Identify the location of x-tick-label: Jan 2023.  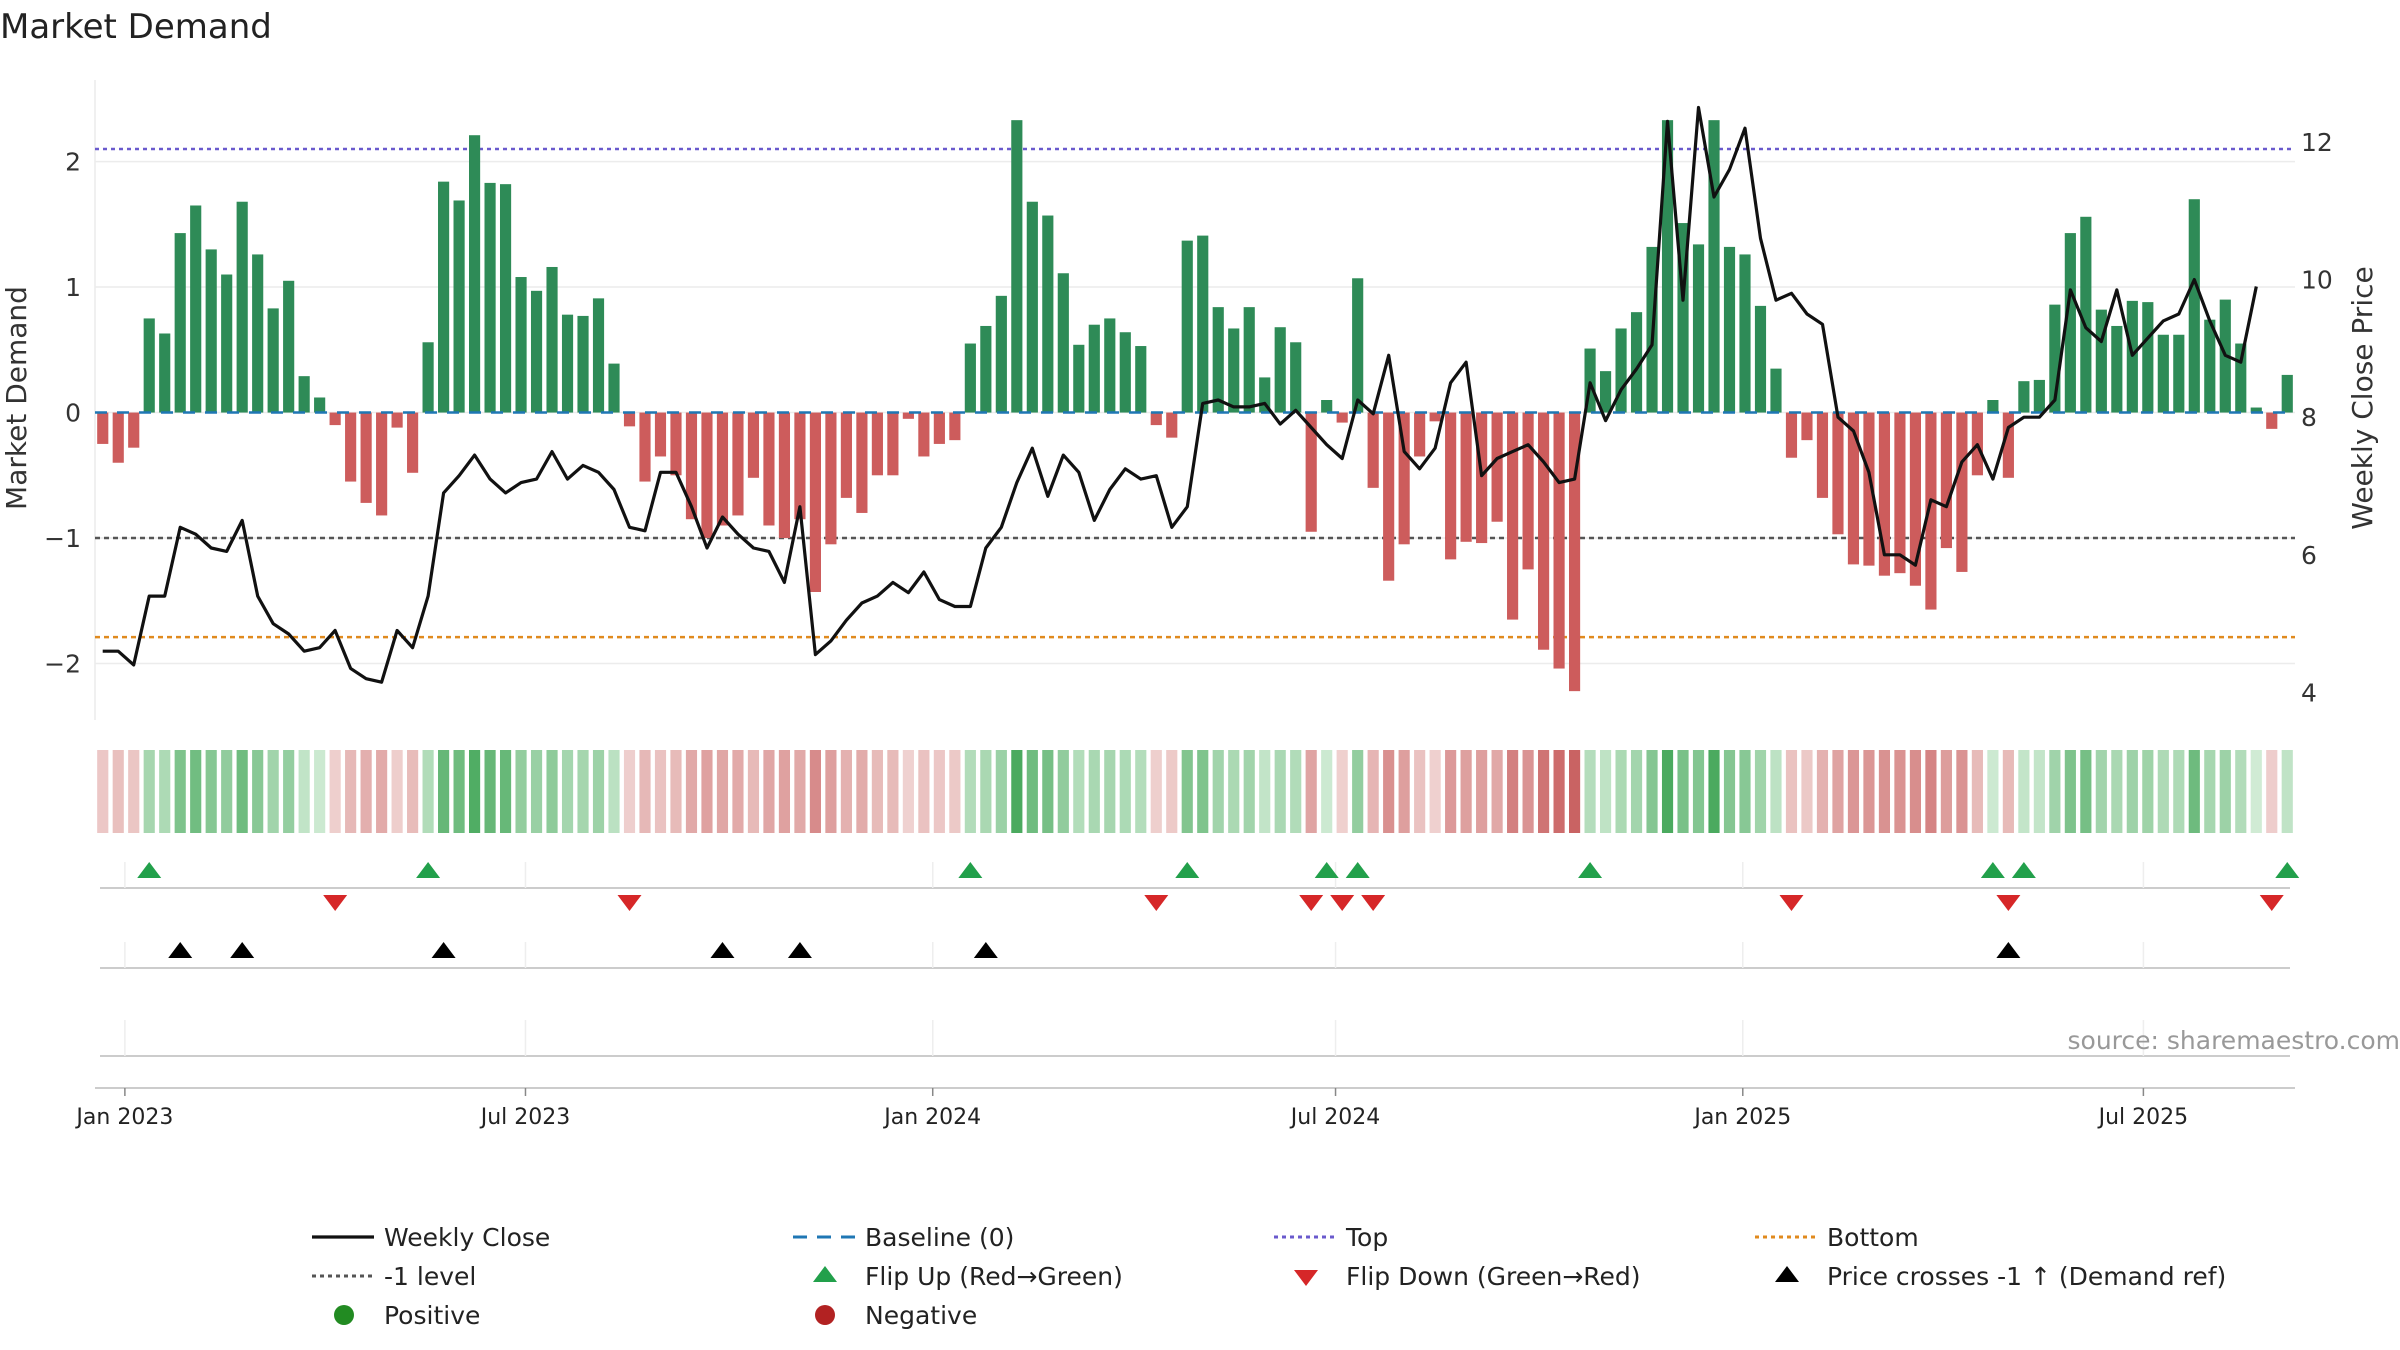
(123, 1117).